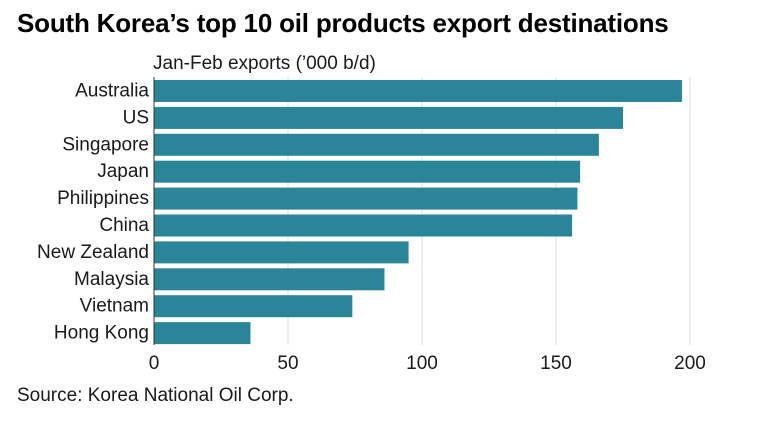 The height and width of the screenshot is (429, 770). I want to click on bar-china, so click(363, 225).